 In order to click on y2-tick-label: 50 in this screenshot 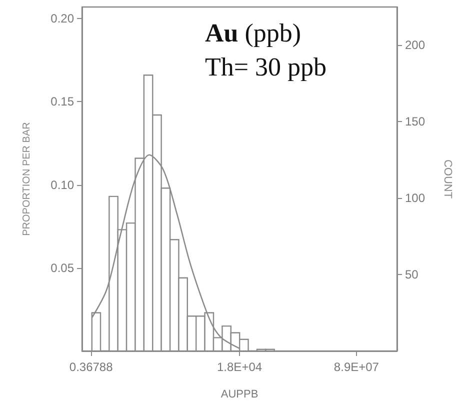, I will do `click(412, 275)`.